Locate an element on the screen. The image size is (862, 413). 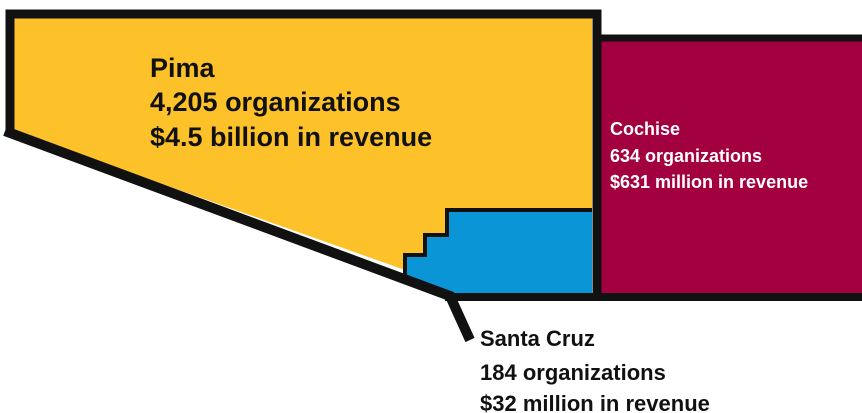
region-organizations: 184 organizations is located at coordinates (573, 372).